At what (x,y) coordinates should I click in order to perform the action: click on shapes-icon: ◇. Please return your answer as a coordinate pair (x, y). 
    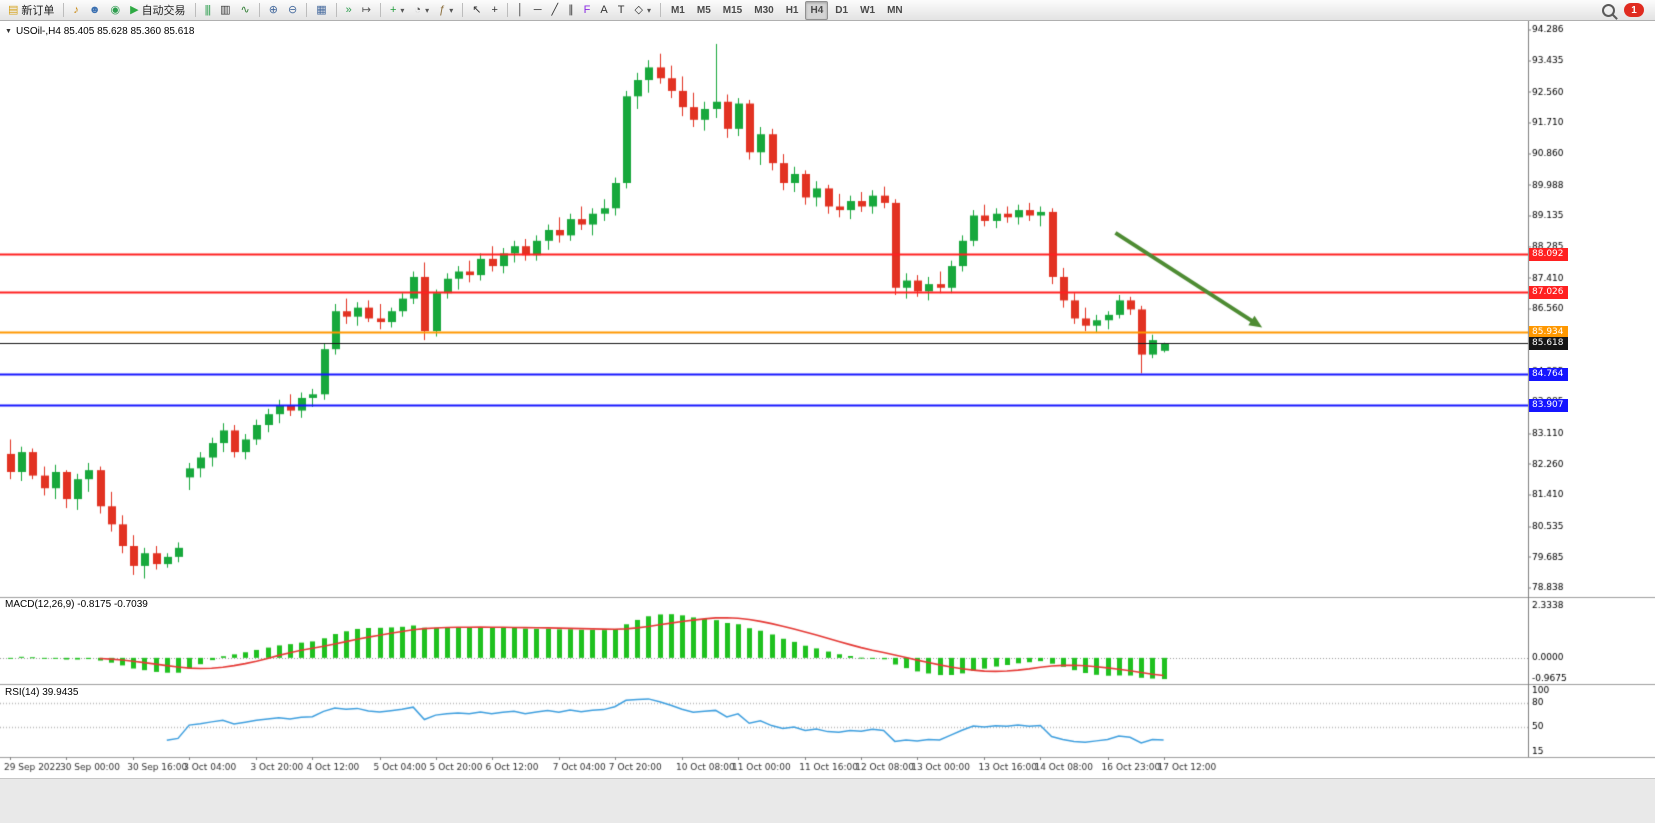
    Looking at the image, I should click on (638, 9).